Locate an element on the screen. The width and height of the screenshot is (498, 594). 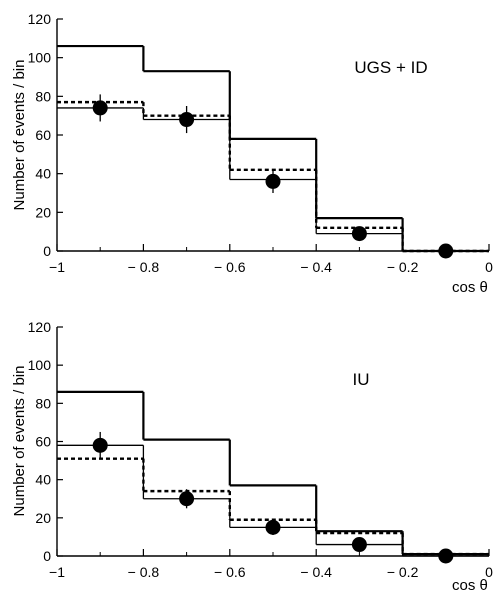
panel-annotation: IU is located at coordinates (361, 379).